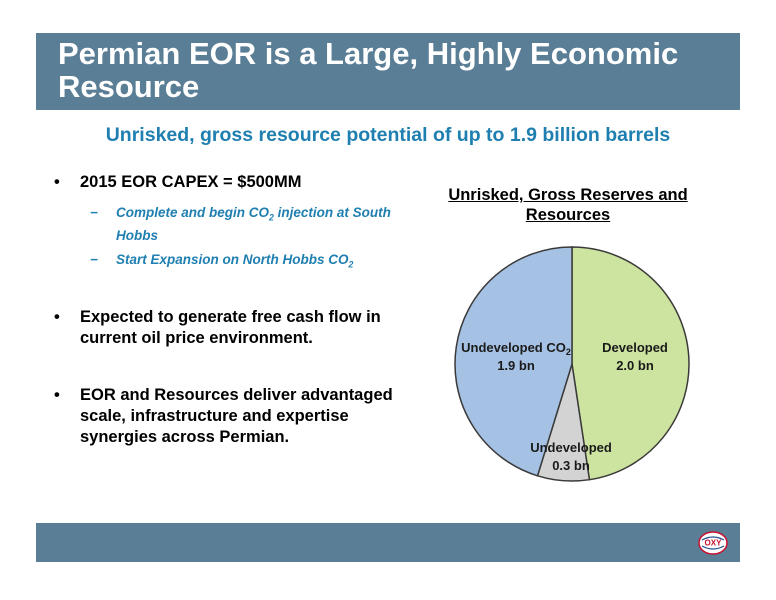 The height and width of the screenshot is (600, 776). What do you see at coordinates (635, 365) in the screenshot?
I see `pie-value-label: 2.0 bn` at bounding box center [635, 365].